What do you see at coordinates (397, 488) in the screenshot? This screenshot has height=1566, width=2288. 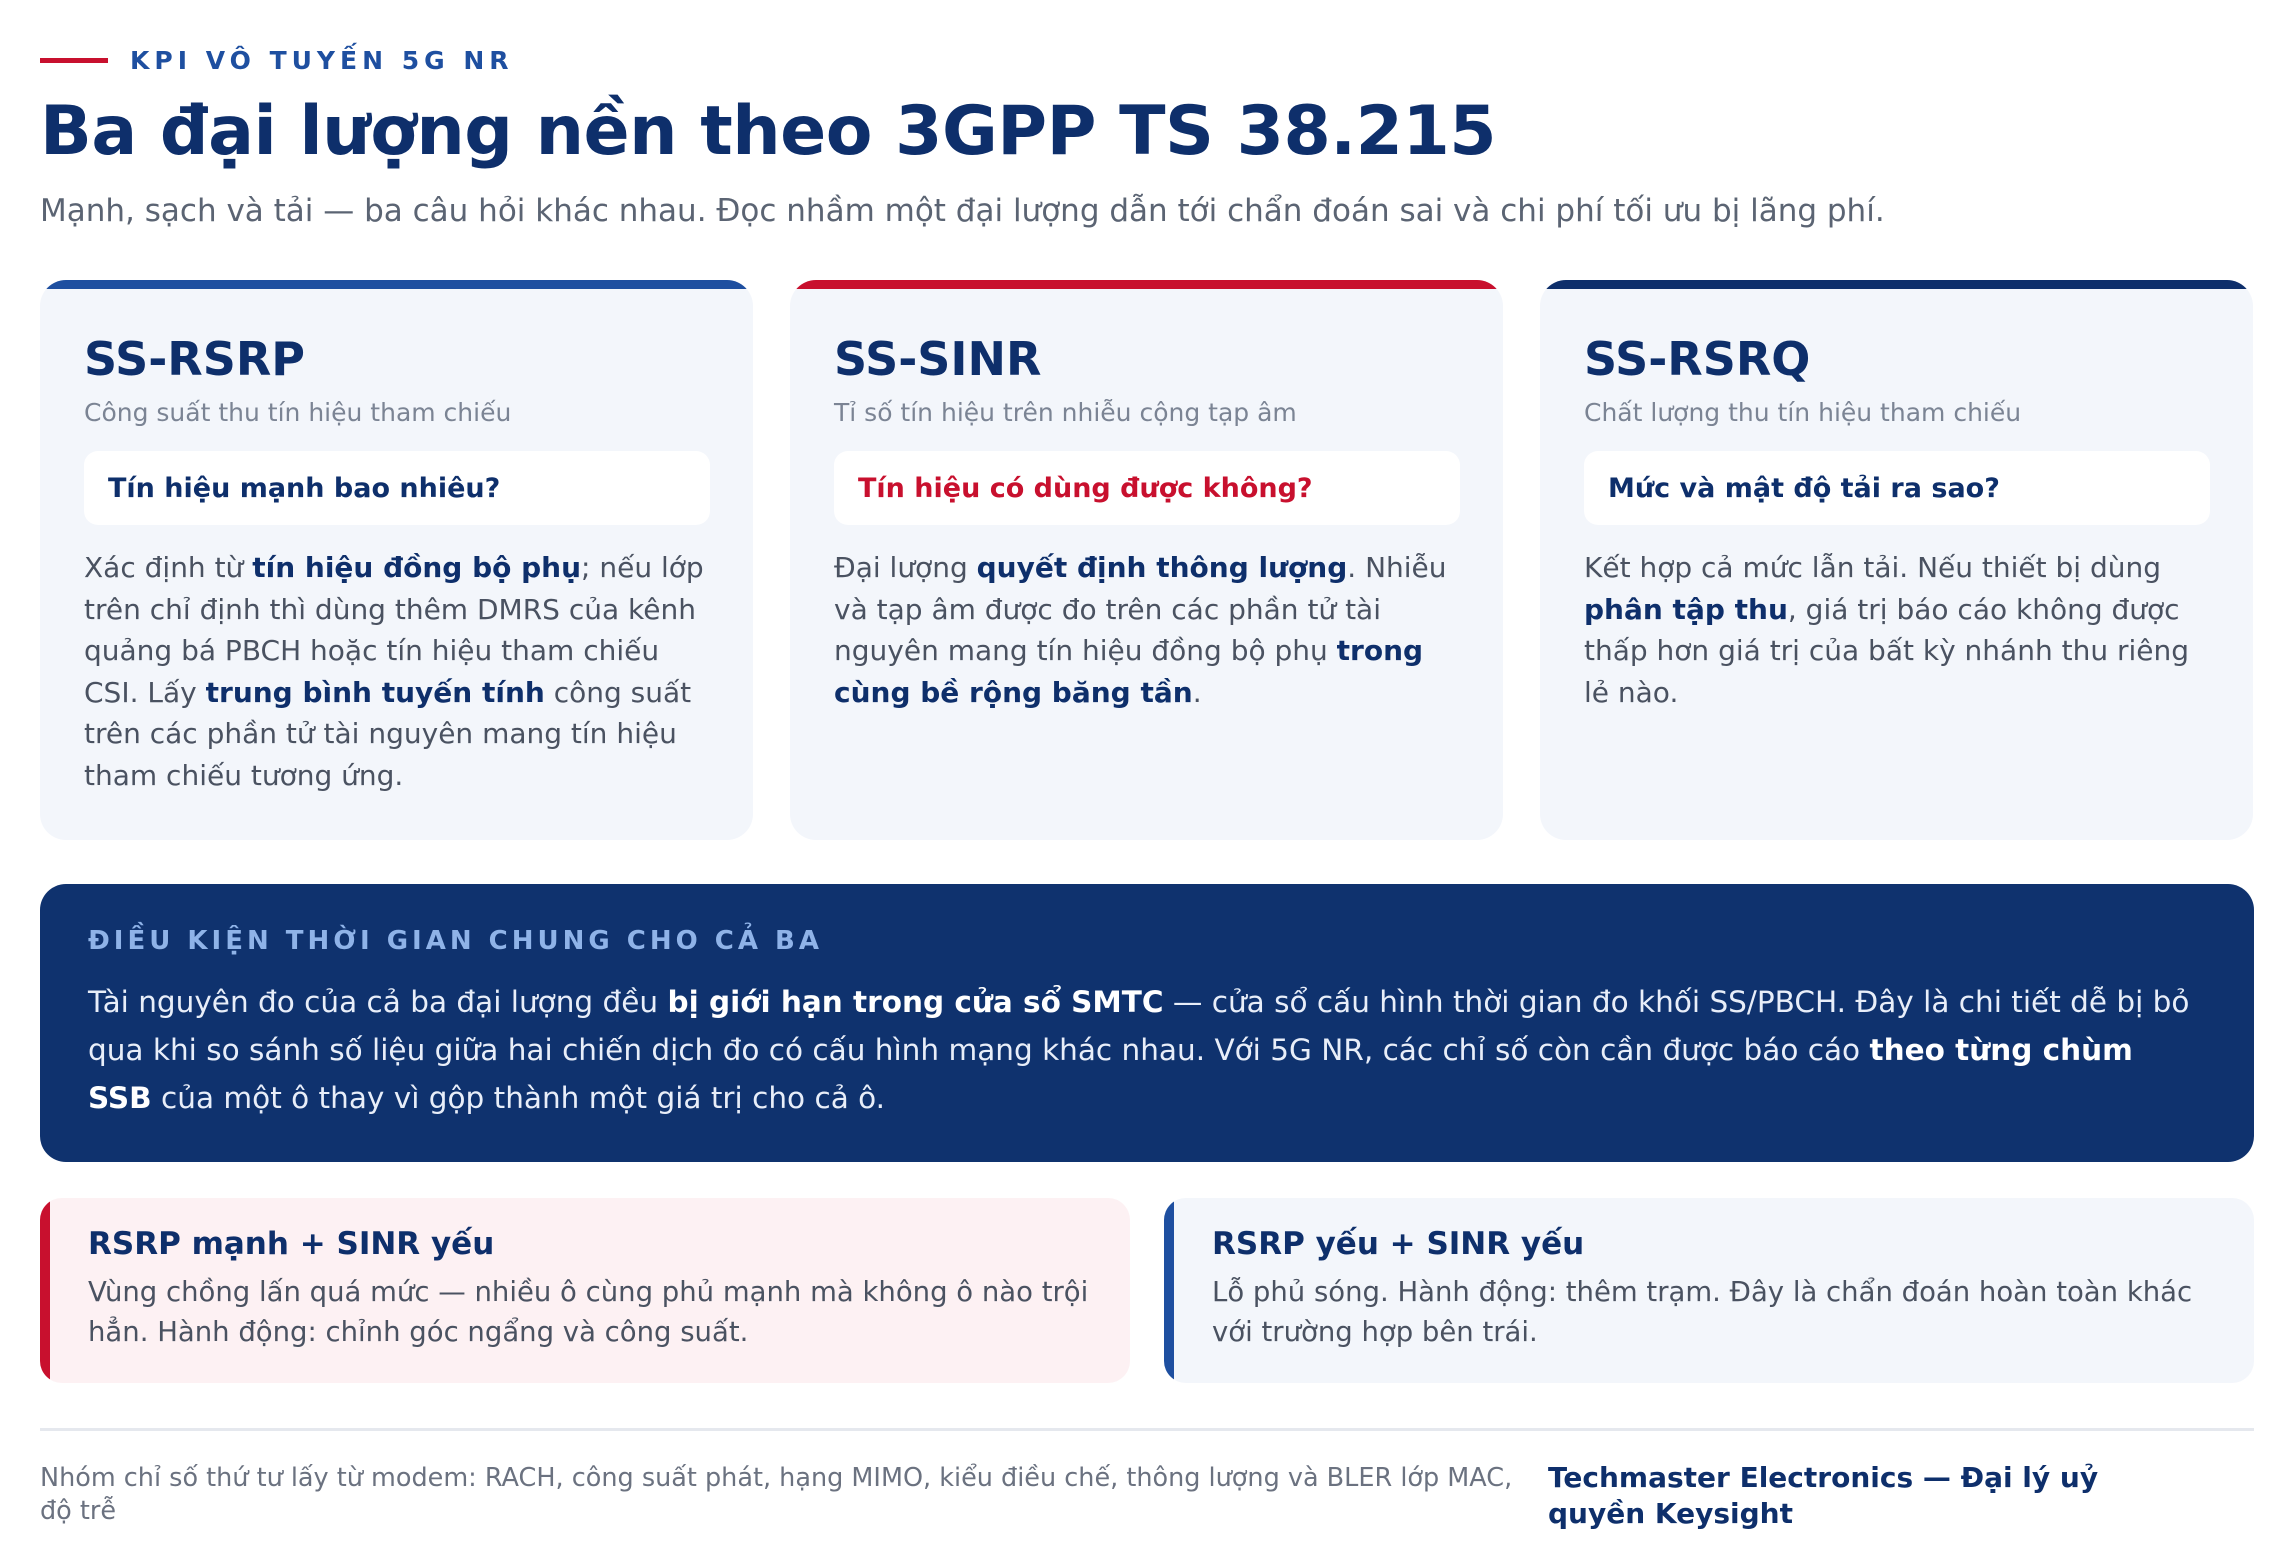 I see `card-question: Tín hiệu mạnh bao nhiêu?` at bounding box center [397, 488].